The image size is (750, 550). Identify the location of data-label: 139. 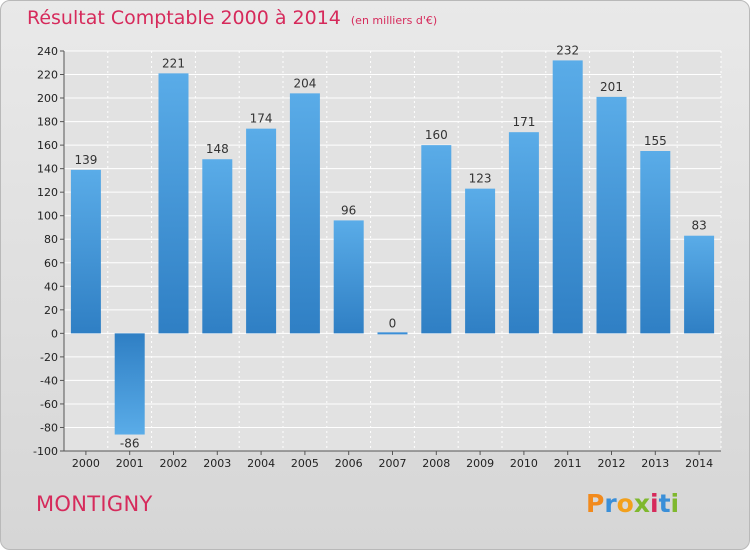
(85, 160).